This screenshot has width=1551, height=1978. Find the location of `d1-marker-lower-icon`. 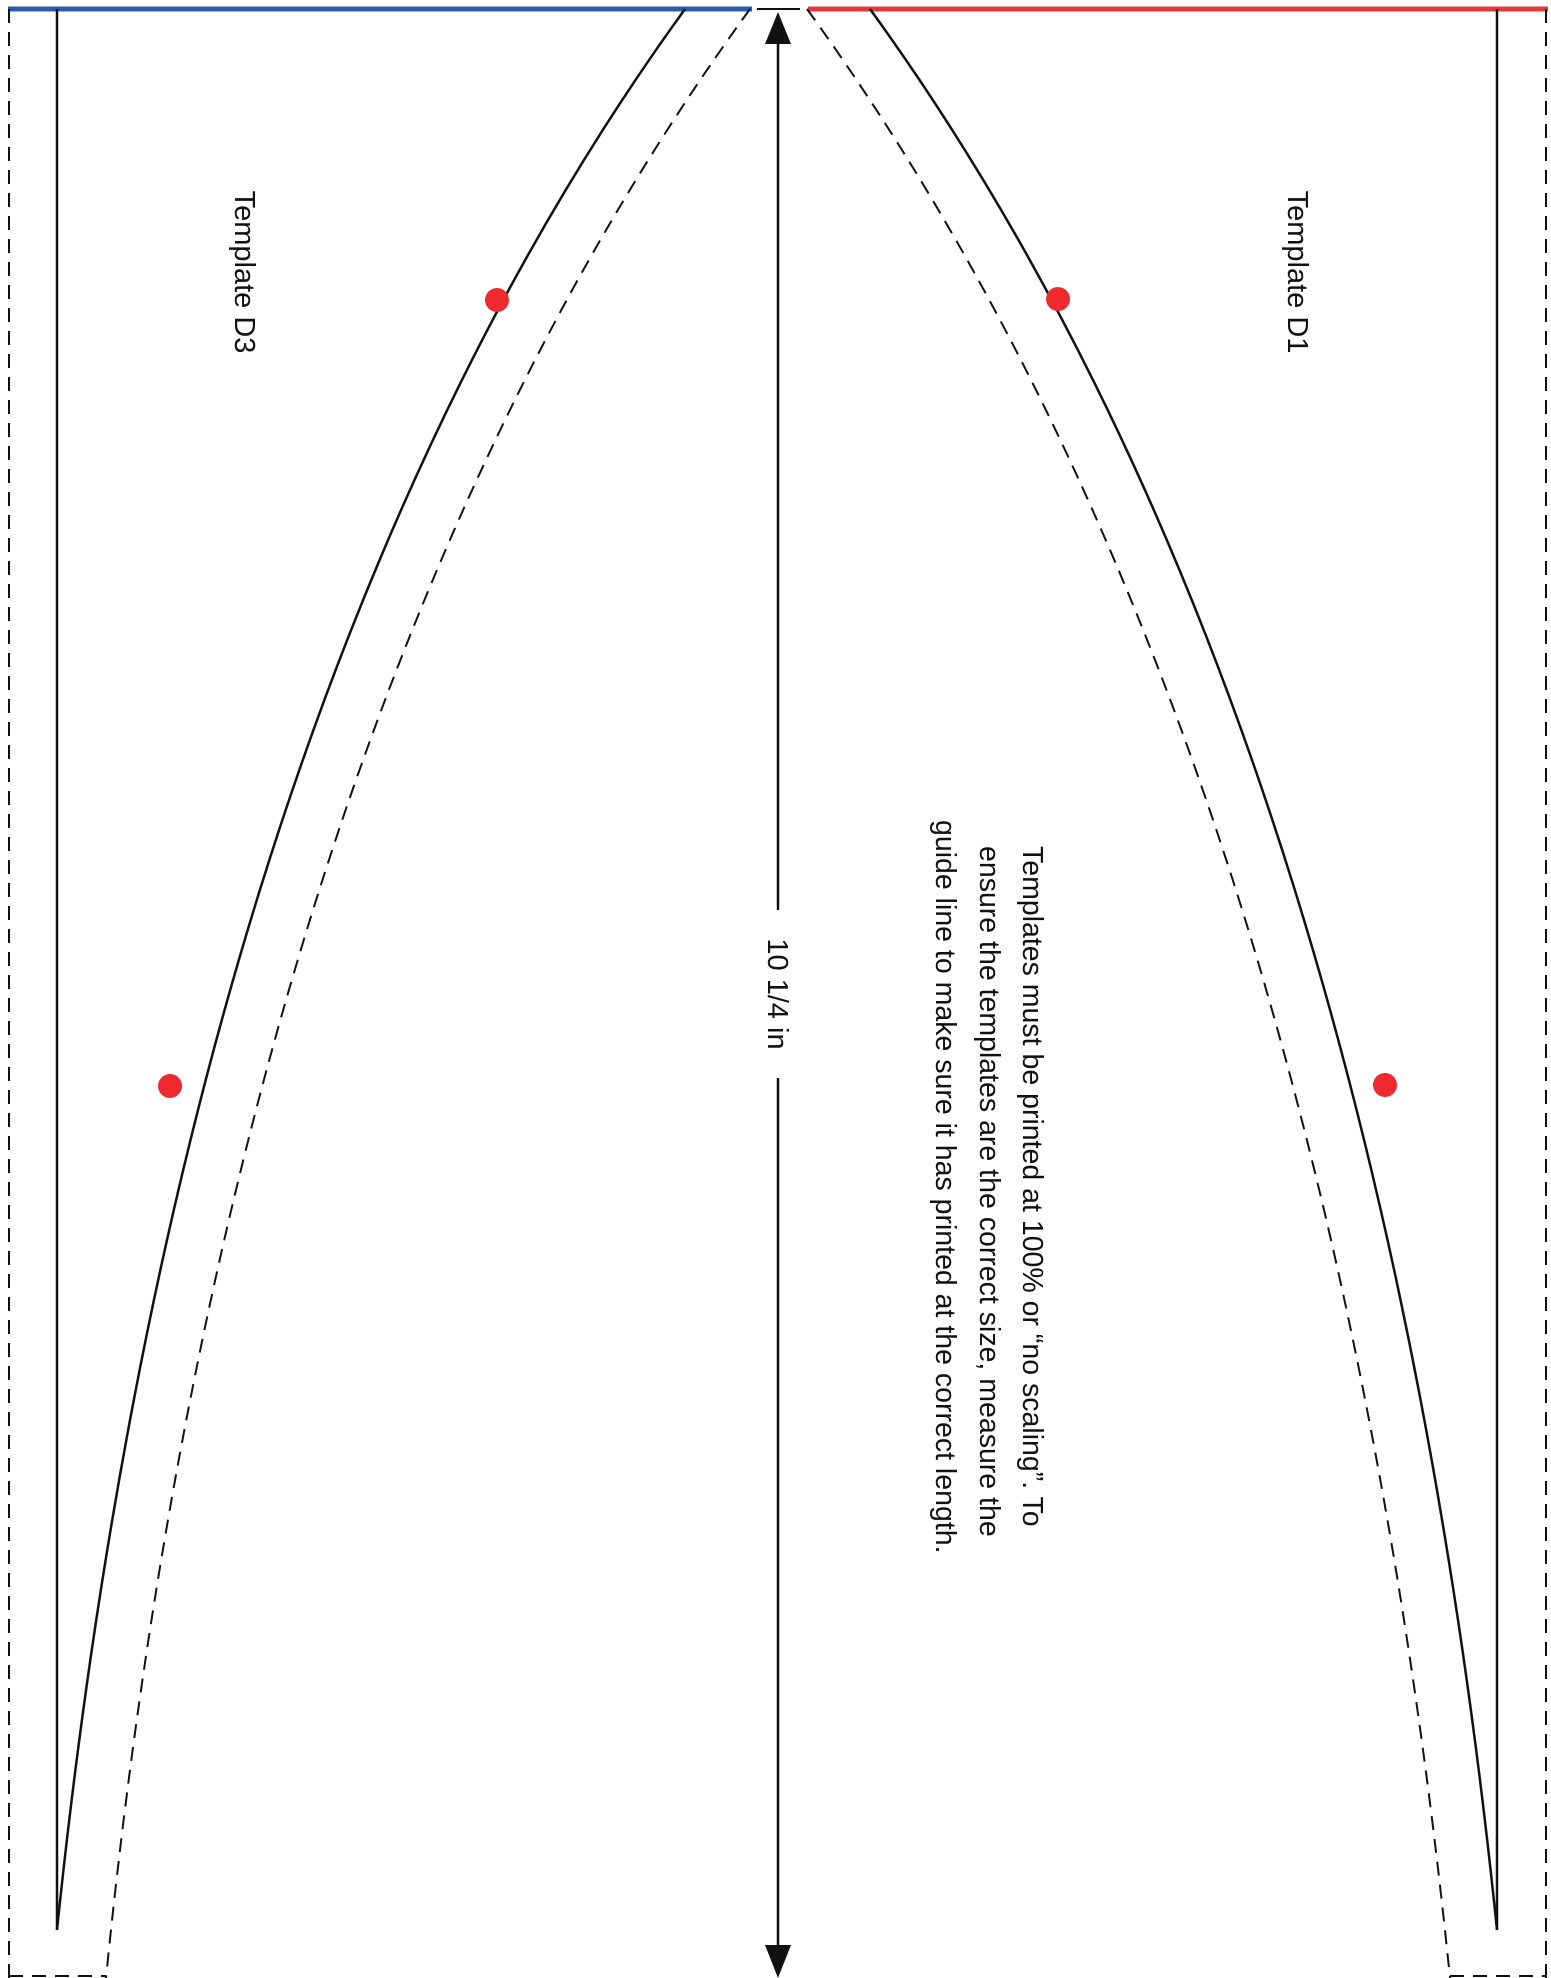

d1-marker-lower-icon is located at coordinates (1385, 1085).